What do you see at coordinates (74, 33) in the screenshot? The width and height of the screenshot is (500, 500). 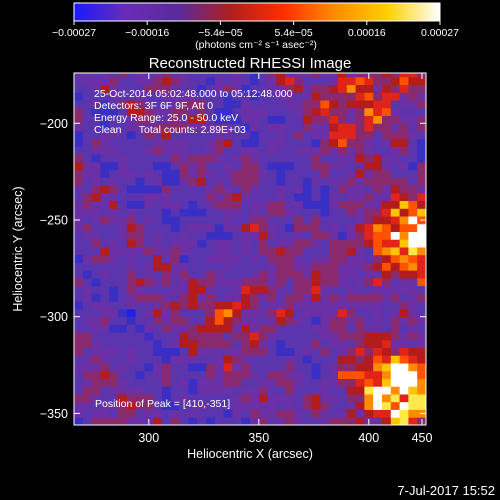 I see `colorbar-tick-label: −0.00027` at bounding box center [74, 33].